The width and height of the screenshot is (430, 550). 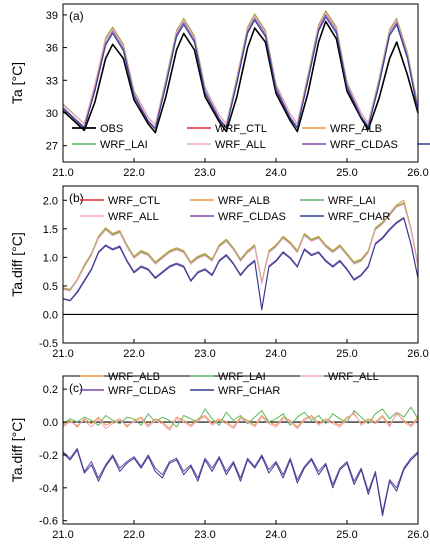 I want to click on series-line-wrf-lai, so click(x=240, y=246).